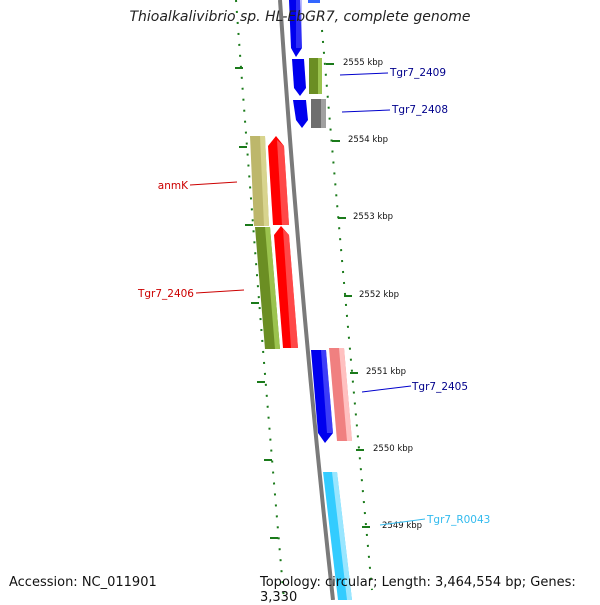 This screenshot has height=605, width=600. I want to click on tick-label: 2553 kbp, so click(373, 217).